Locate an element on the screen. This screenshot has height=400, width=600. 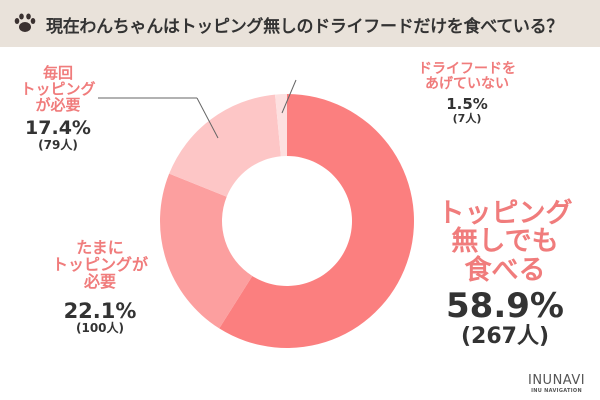
slice-1-label-line: トッピングが is located at coordinates (99, 264).